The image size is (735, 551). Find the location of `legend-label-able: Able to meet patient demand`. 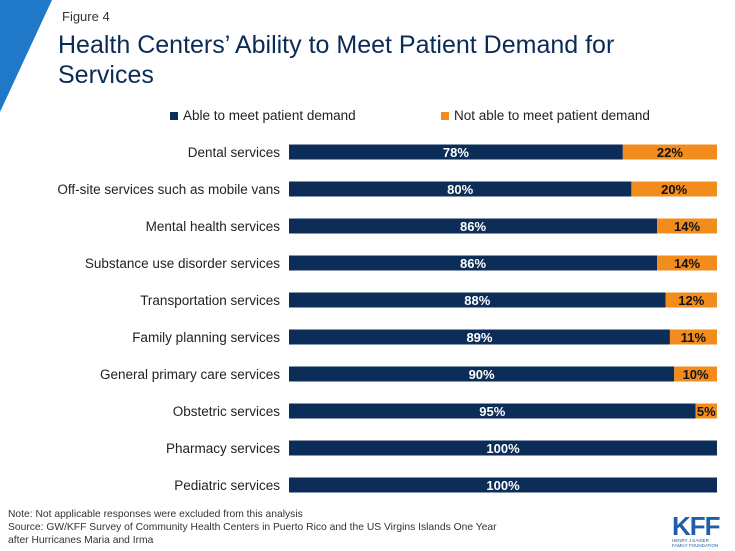

legend-label-able: Able to meet patient demand is located at coordinates (269, 115).